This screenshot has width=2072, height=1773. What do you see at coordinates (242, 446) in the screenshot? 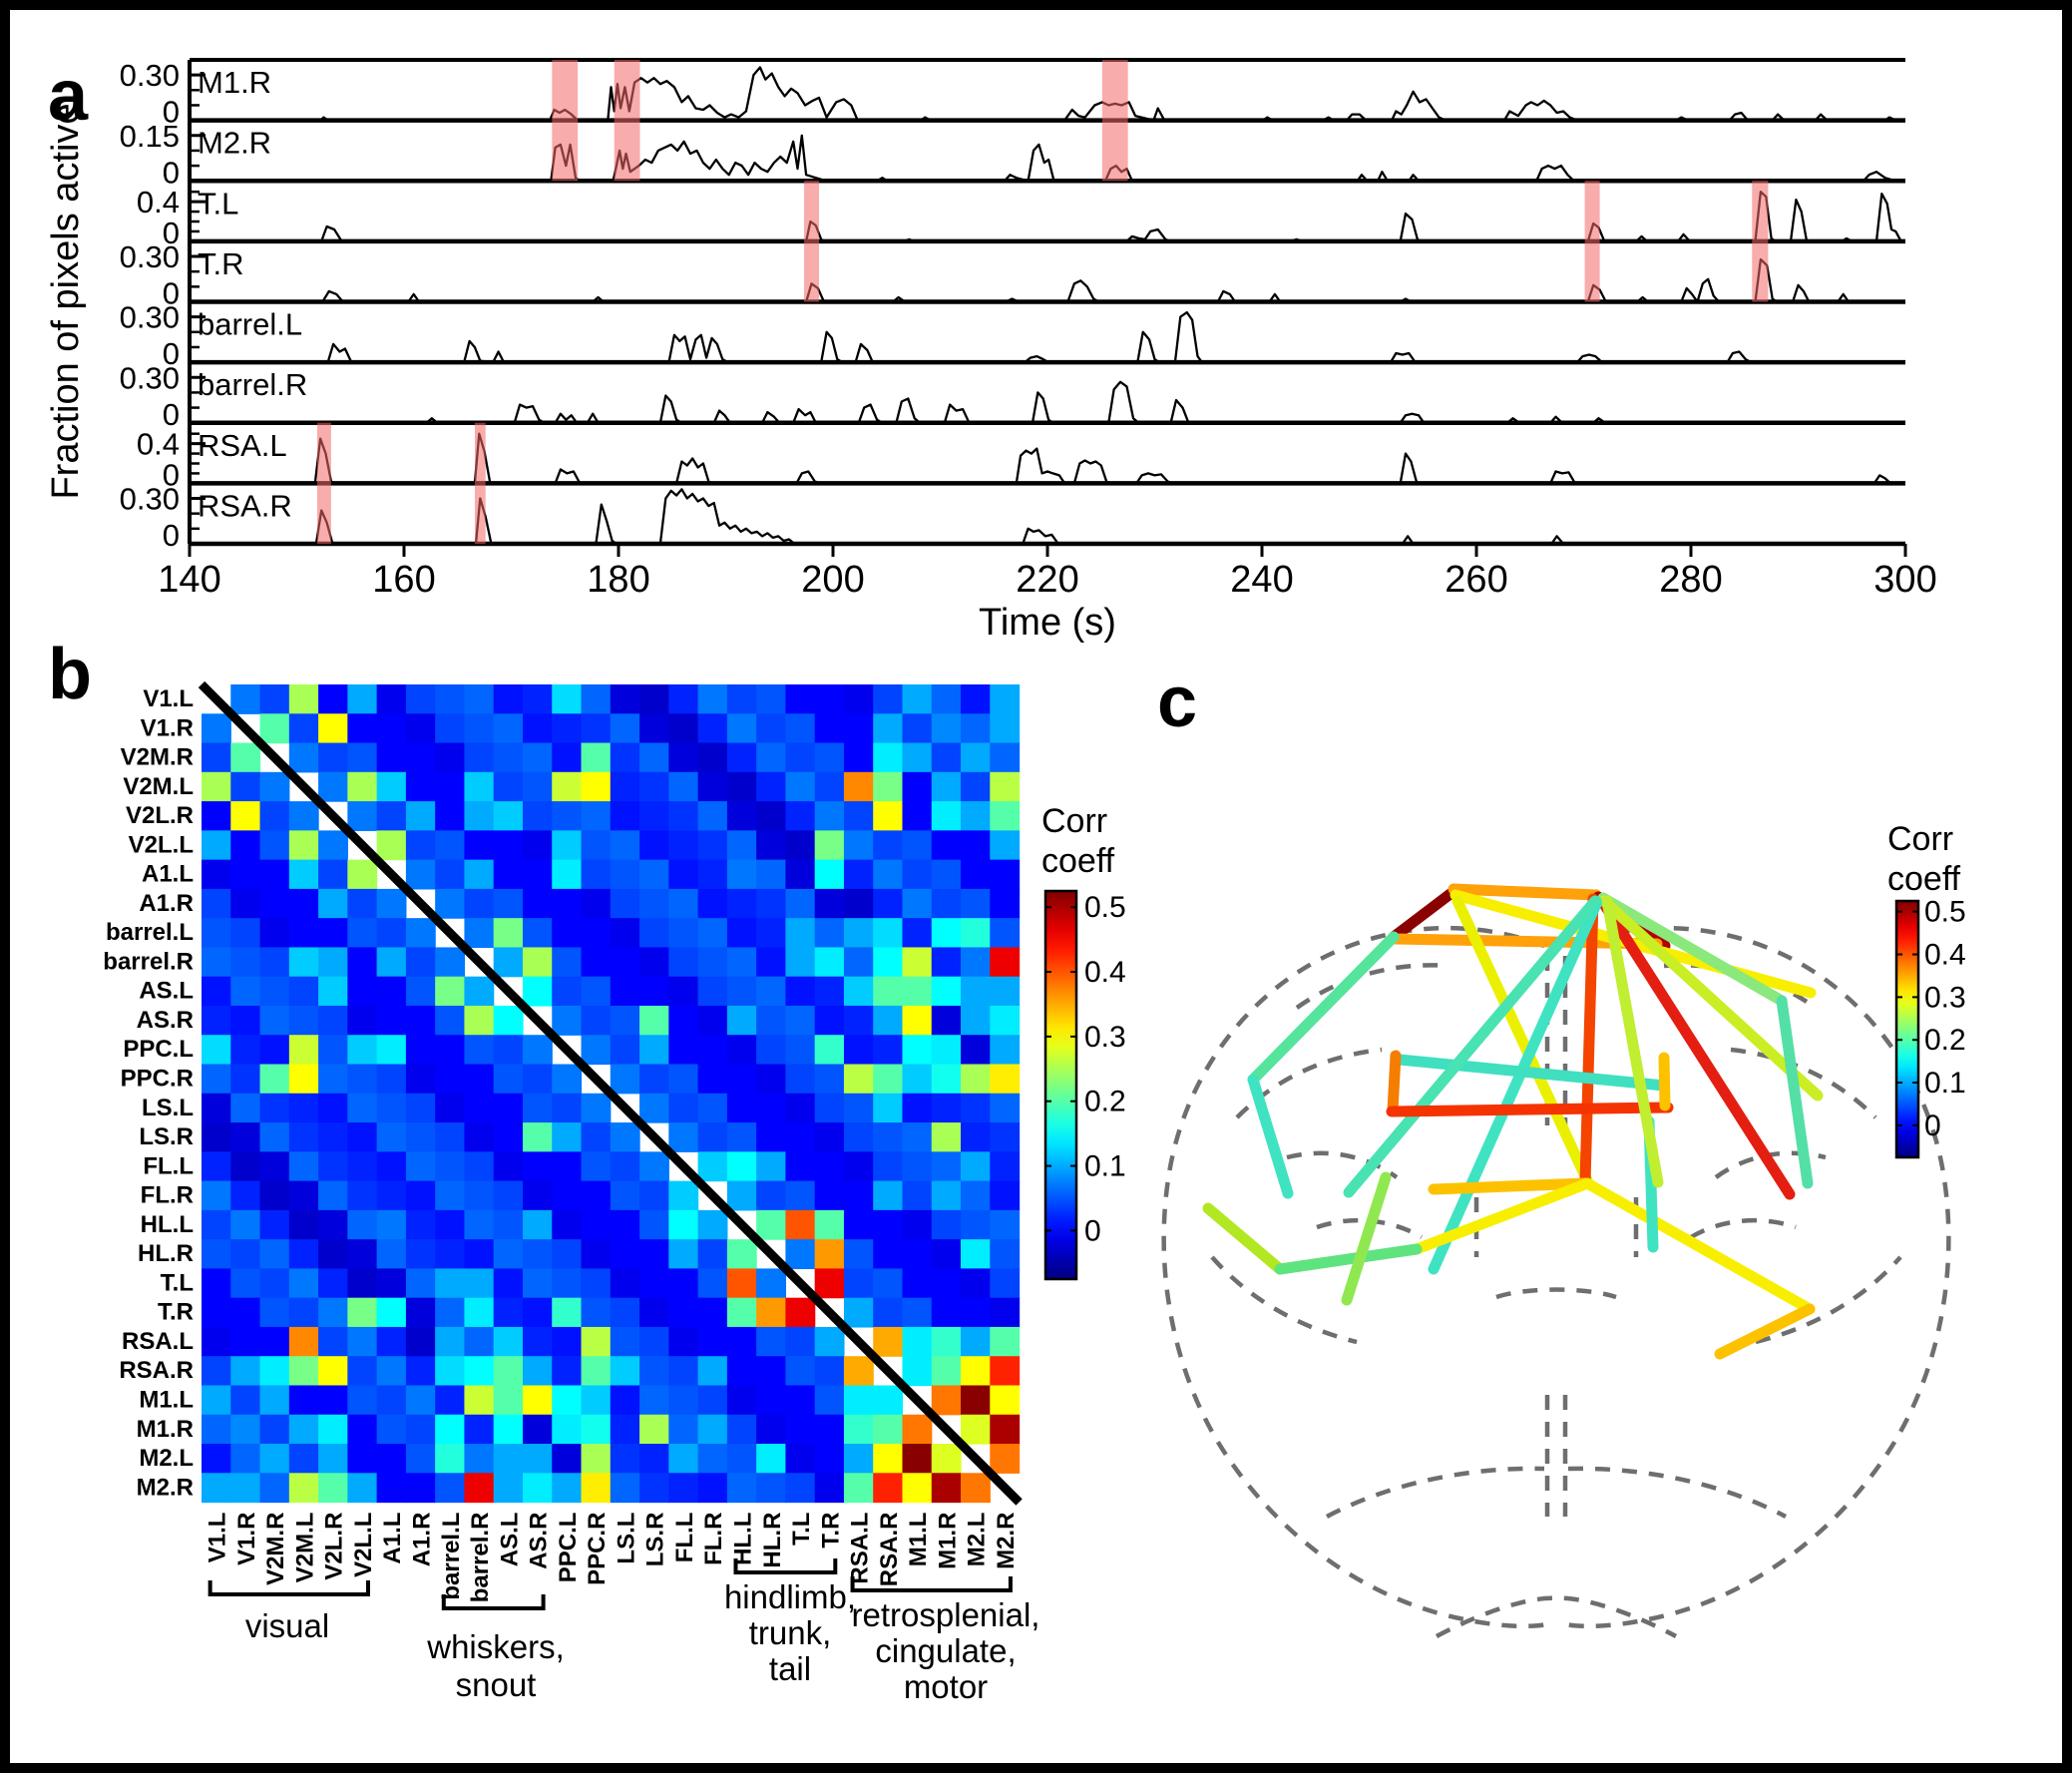
I see `trace-name-RSA.L: RSA.L` at bounding box center [242, 446].